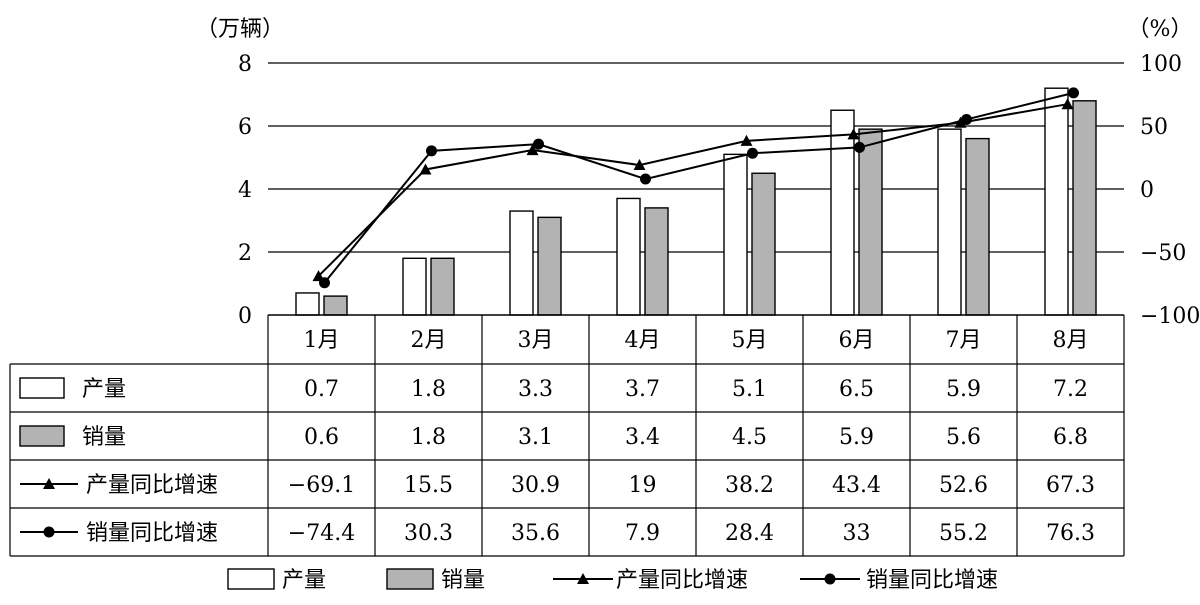 The height and width of the screenshot is (605, 1200). Describe the element at coordinates (749, 485) in the screenshot. I see `data-label: 38.2` at that location.